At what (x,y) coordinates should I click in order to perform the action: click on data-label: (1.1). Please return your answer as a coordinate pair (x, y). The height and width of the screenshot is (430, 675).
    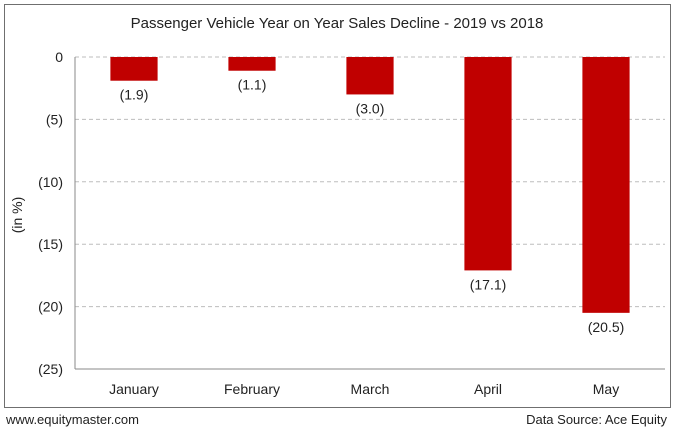
    Looking at the image, I should click on (252, 85).